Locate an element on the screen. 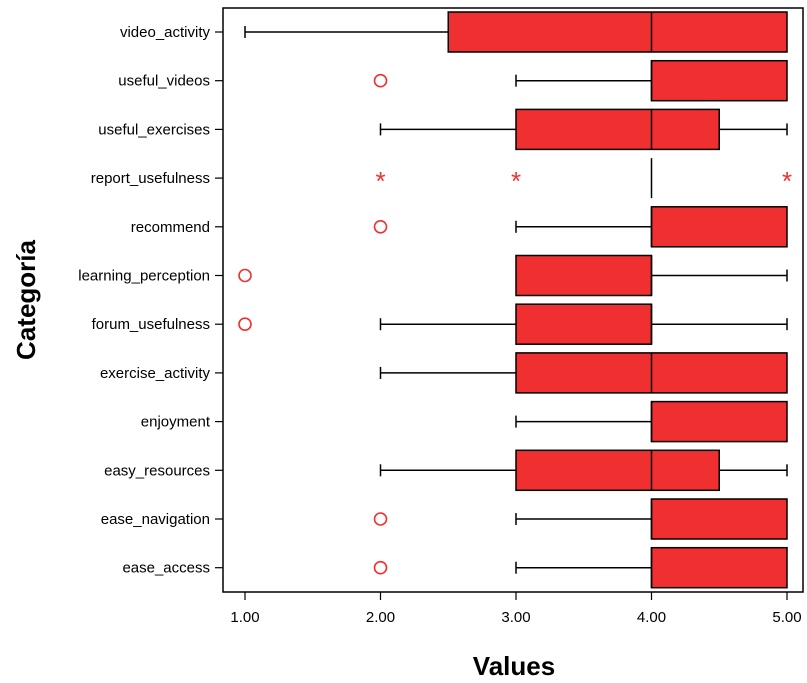 The height and width of the screenshot is (683, 807). category-label: ease_navigation is located at coordinates (155, 519).